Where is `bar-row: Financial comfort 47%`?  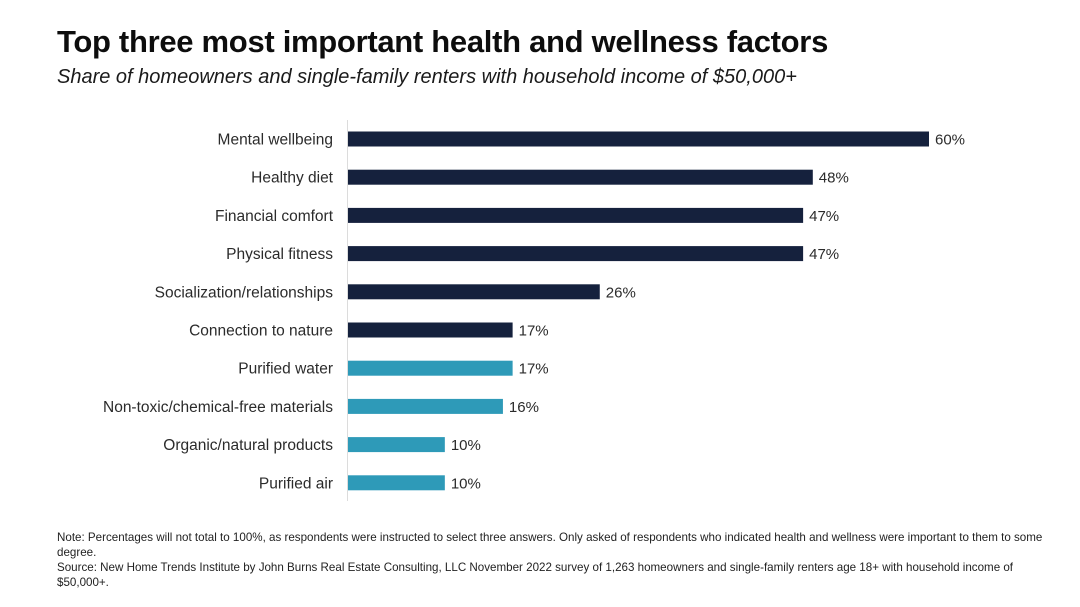
bar-row: Financial comfort 47% is located at coordinates (527, 216).